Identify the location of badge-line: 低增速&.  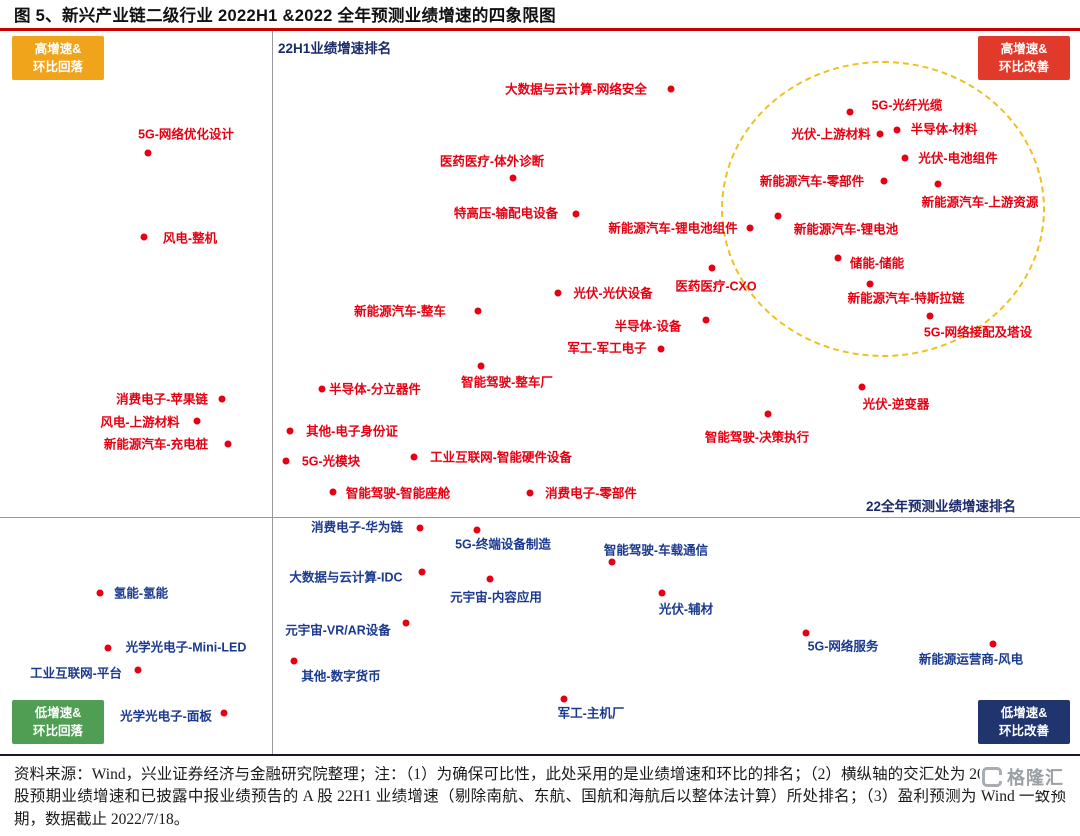
(58, 712).